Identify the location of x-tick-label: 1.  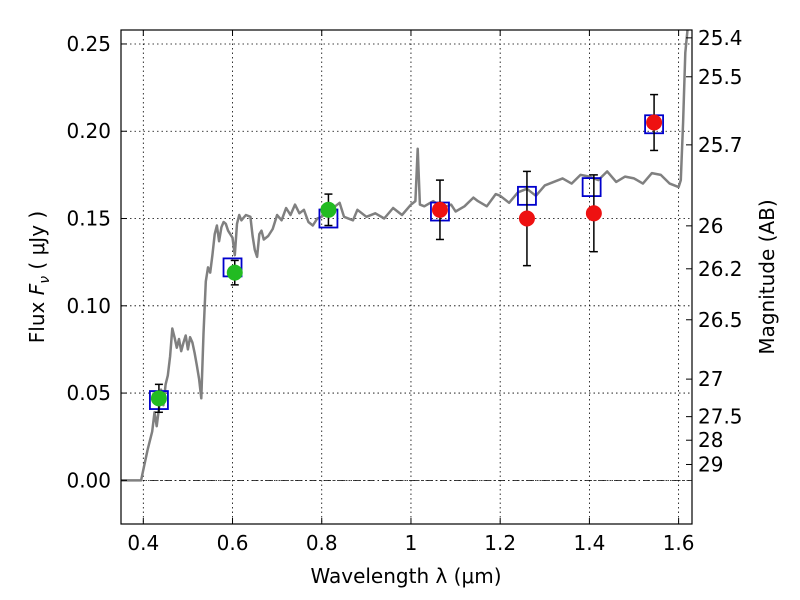
(411, 543).